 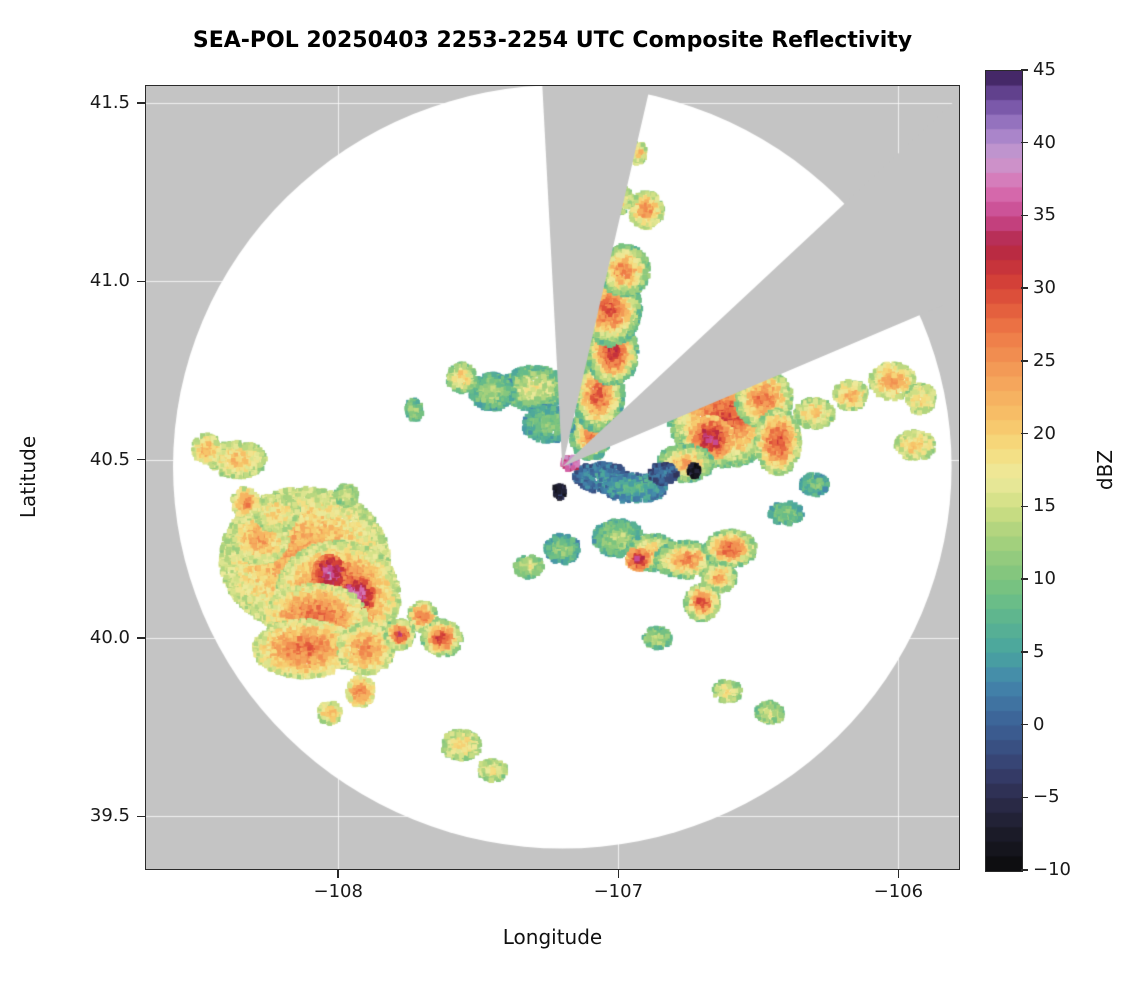 What do you see at coordinates (1105, 470) in the screenshot?
I see `colorbar-label: dBZ` at bounding box center [1105, 470].